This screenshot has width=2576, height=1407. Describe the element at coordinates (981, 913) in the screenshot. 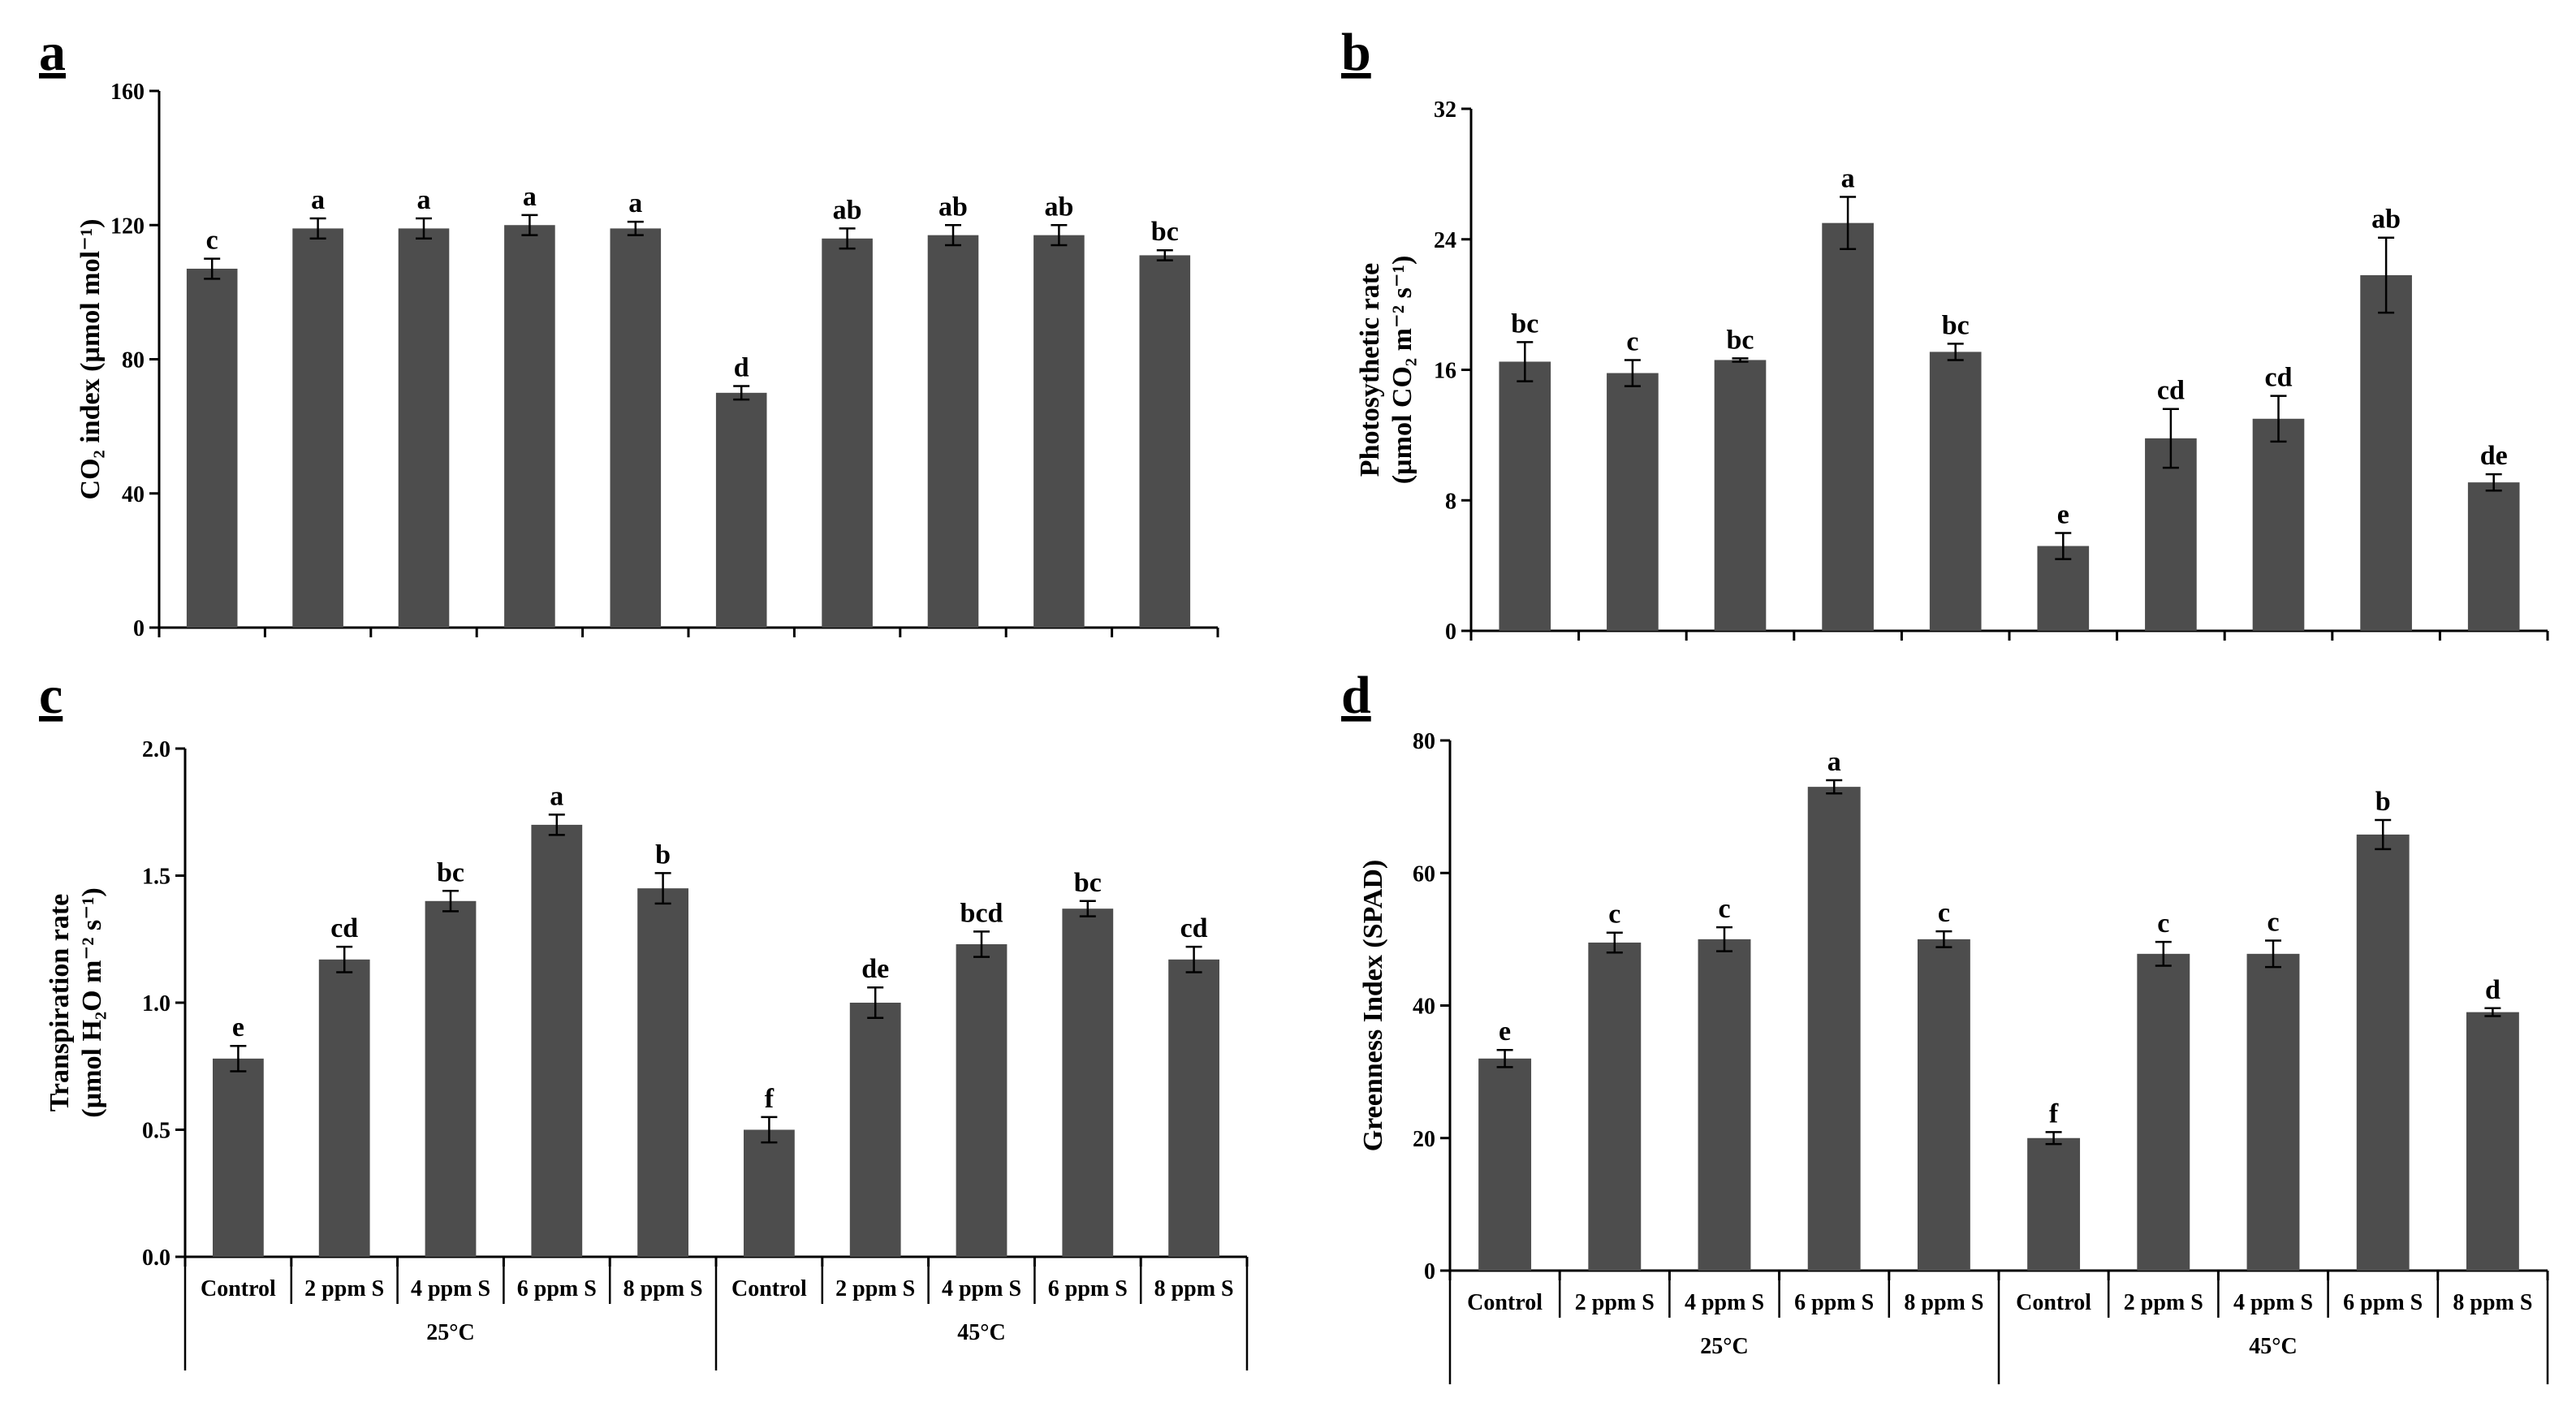

I see `significance-letter: bcd` at that location.